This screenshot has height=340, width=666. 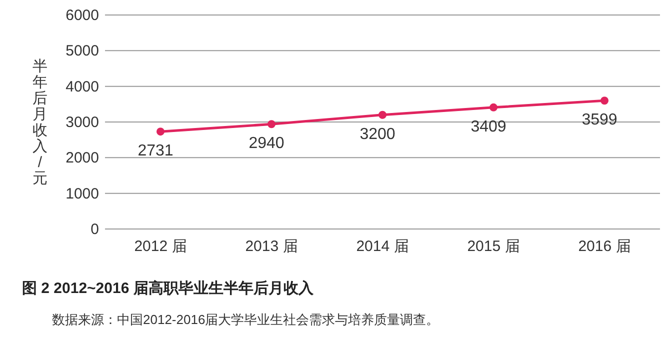 I want to click on x-tick-label: 2016 届, so click(x=604, y=246).